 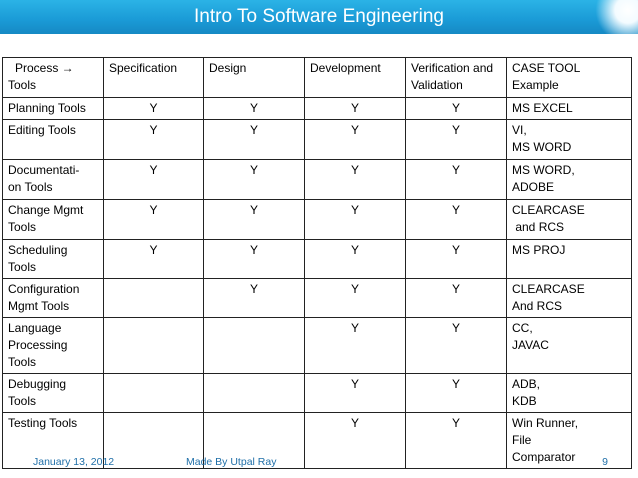 I want to click on slide-title: Intro To Software Engineering, so click(x=319, y=16).